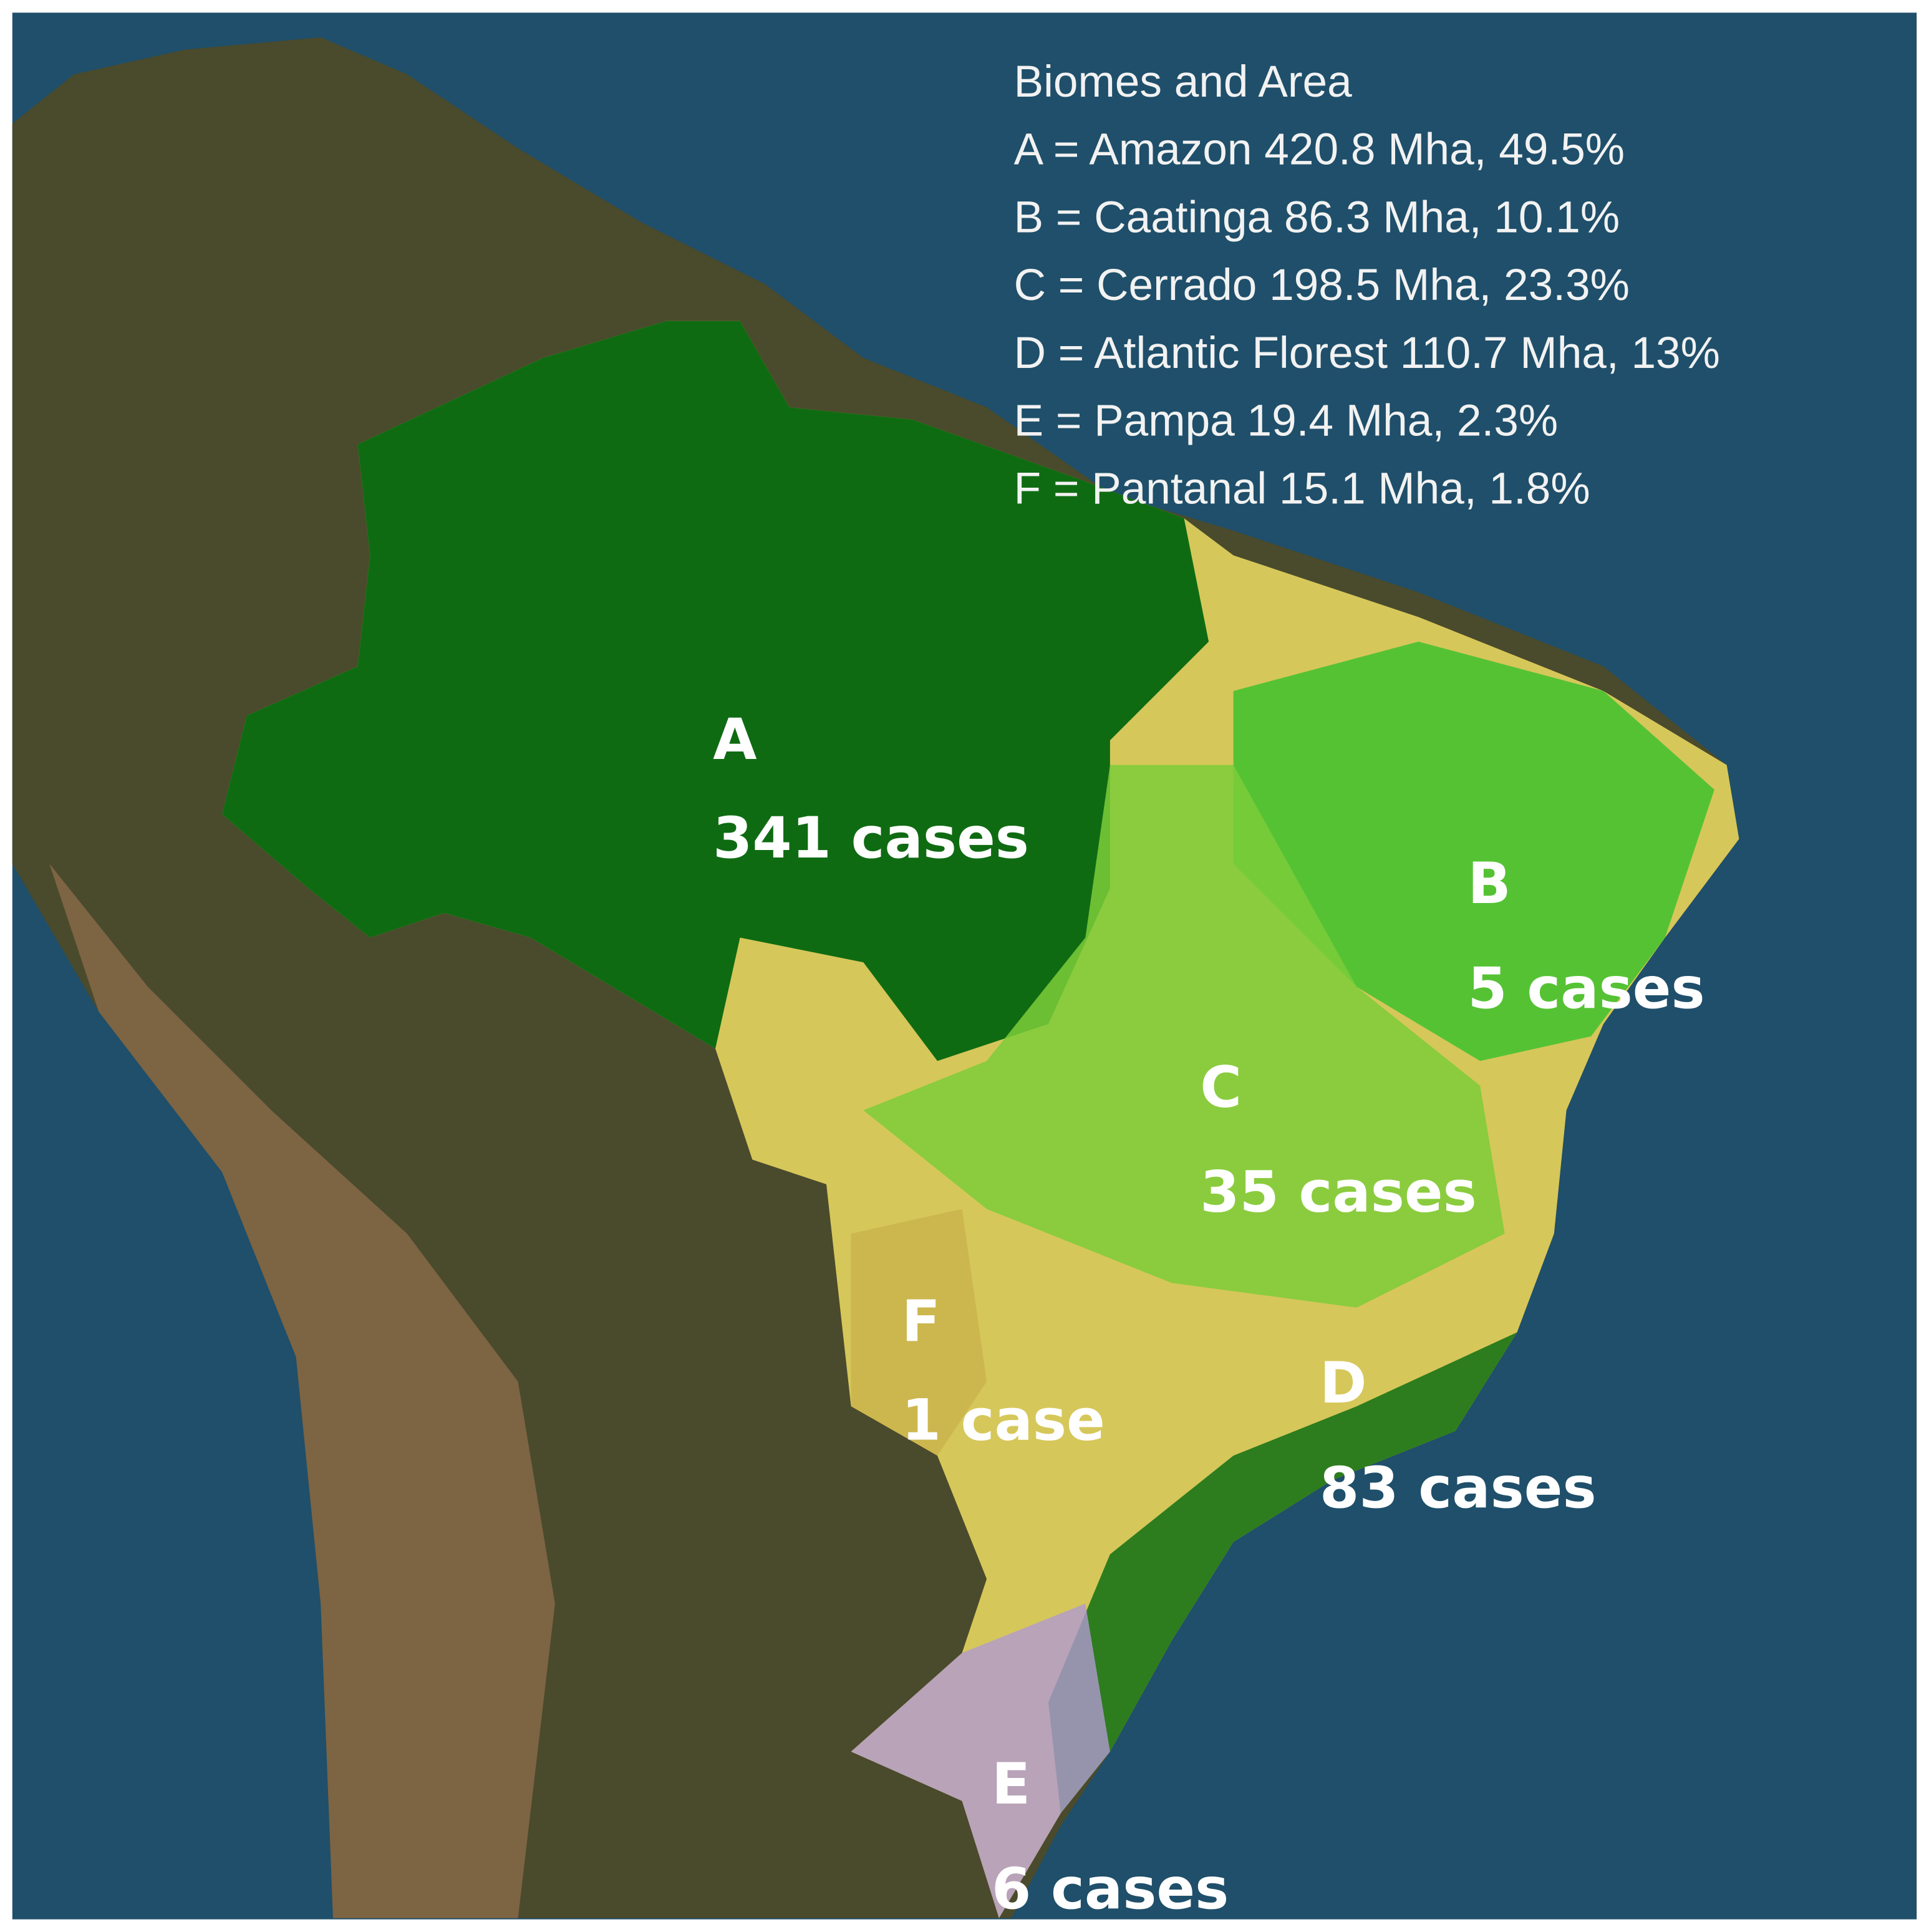 The image size is (1929, 1932). I want to click on region-letter: E, so click(1011, 1785).